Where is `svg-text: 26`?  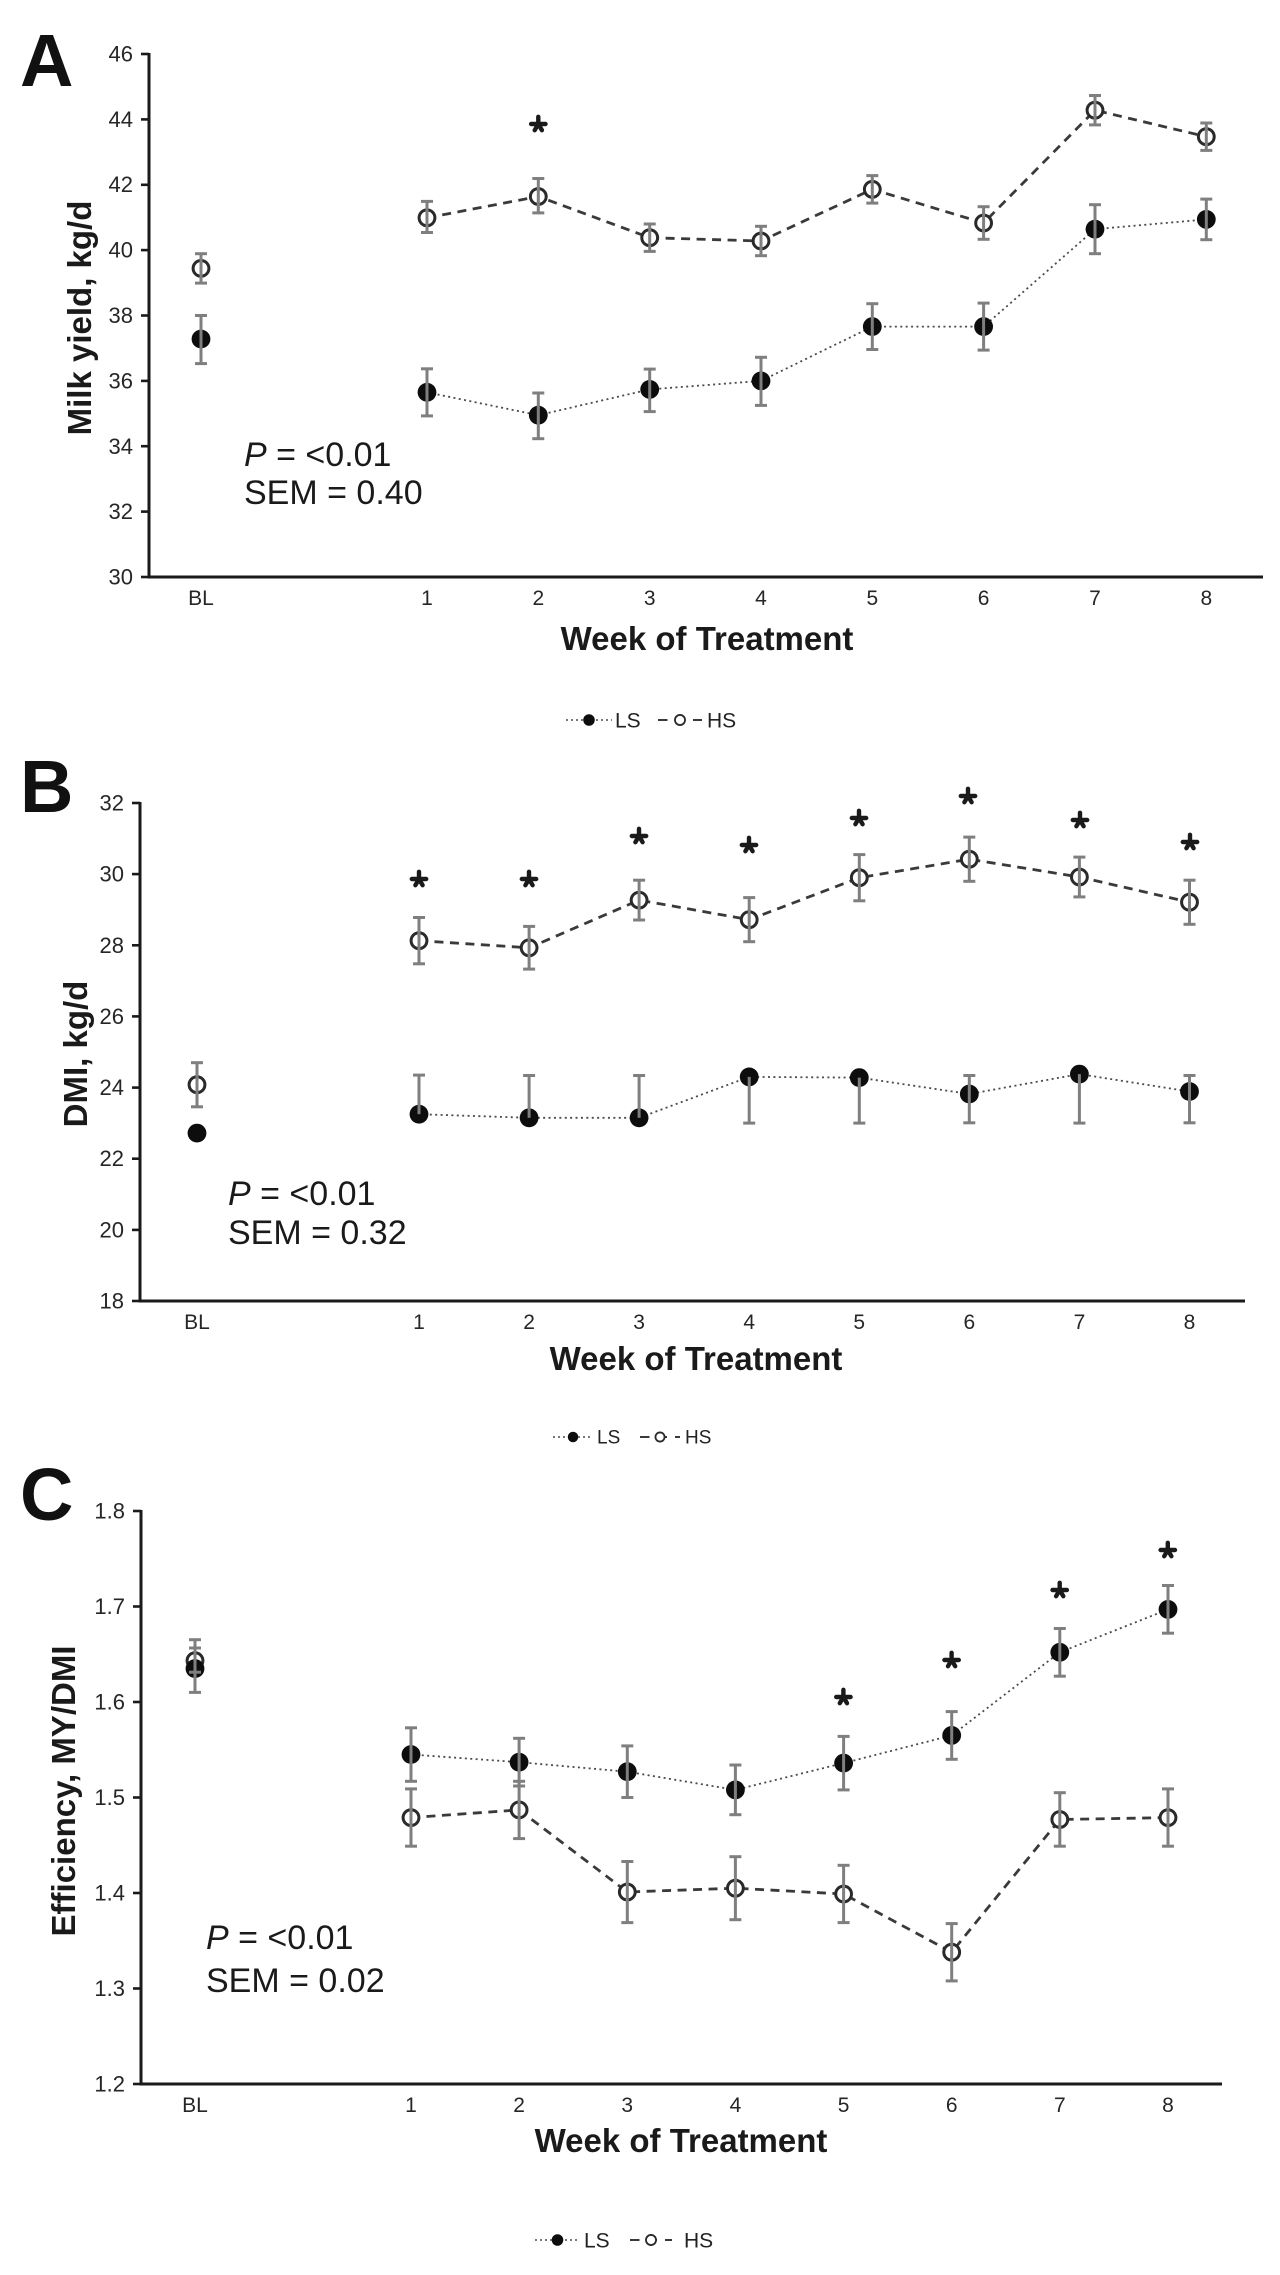
svg-text: 26 is located at coordinates (112, 1016).